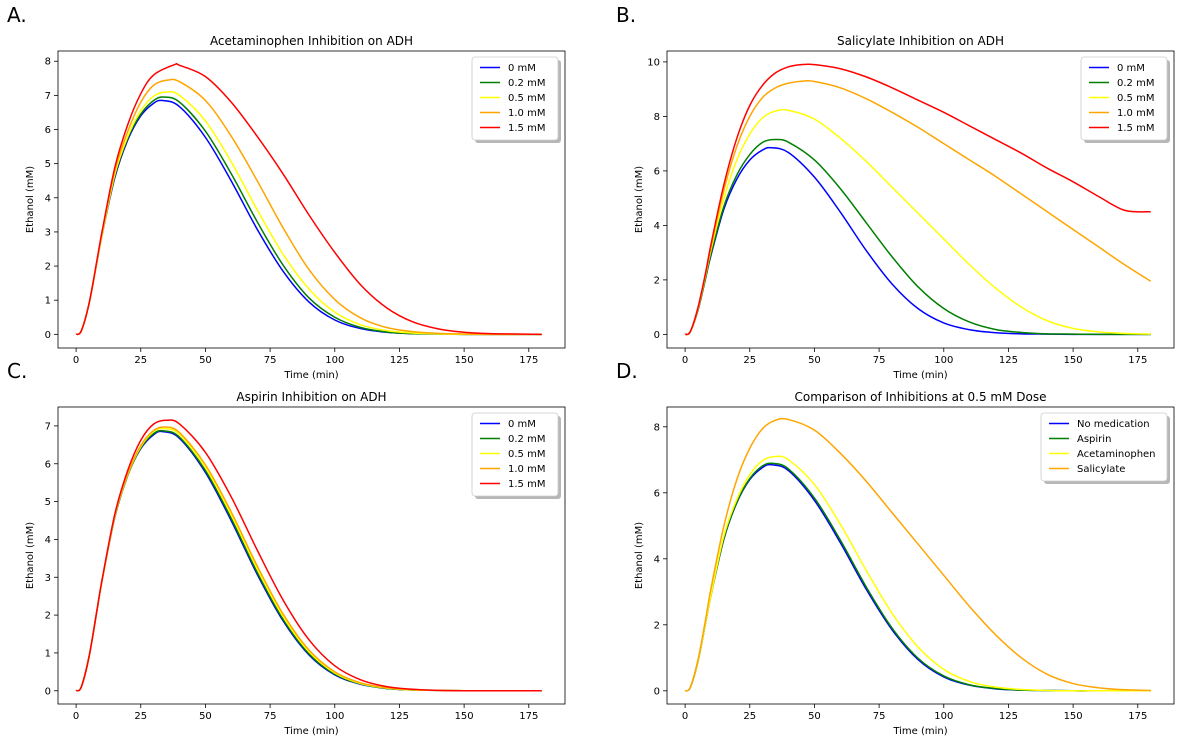  Describe the element at coordinates (1101, 469) in the screenshot. I see `legend-entry: Salicylate` at that location.